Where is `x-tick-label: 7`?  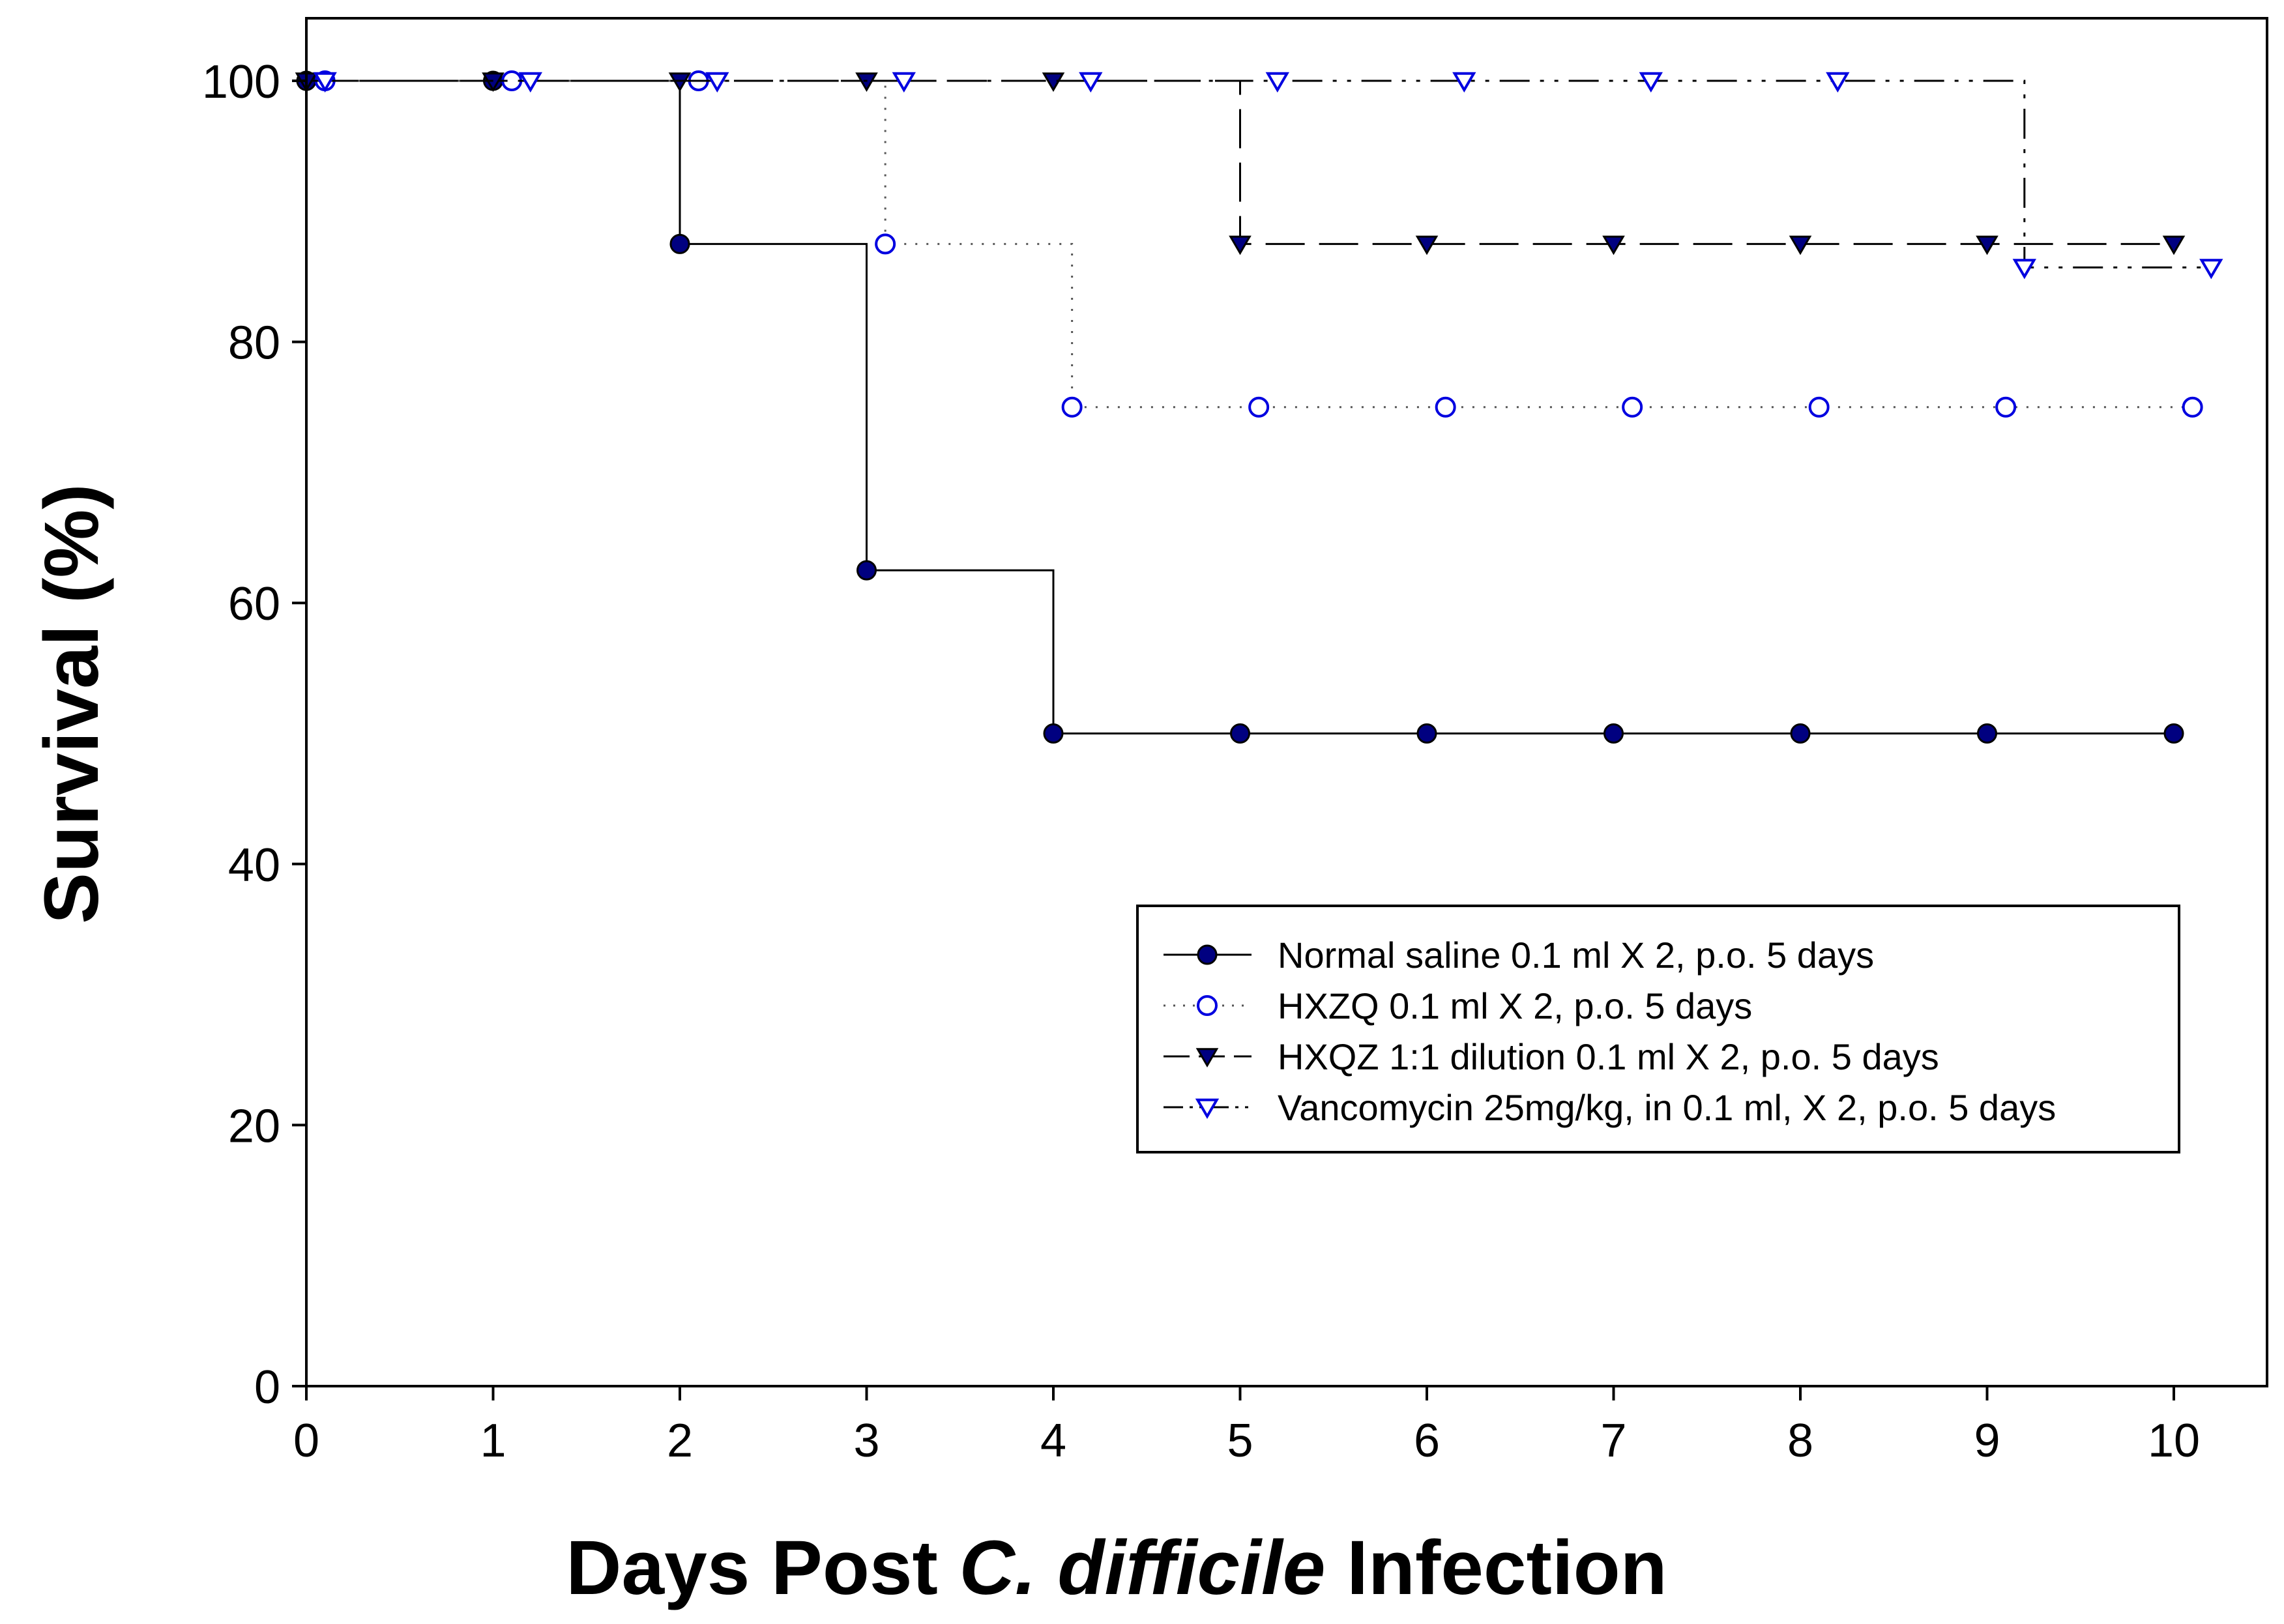 x-tick-label: 7 is located at coordinates (1613, 1441).